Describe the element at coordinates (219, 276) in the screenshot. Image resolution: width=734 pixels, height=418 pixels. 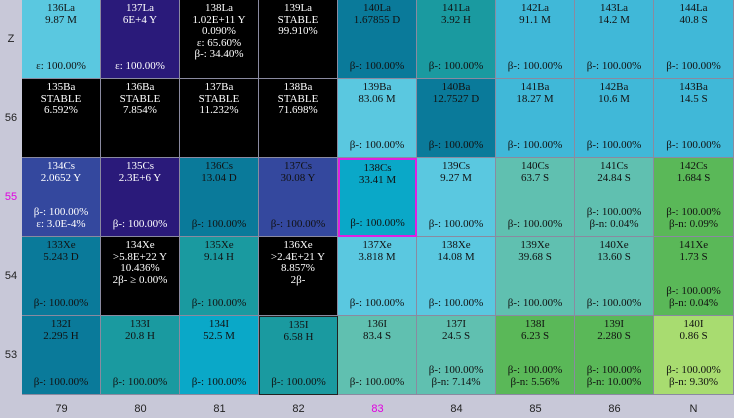
I see `nuclide-cell-135xe: 135Xe 9.14 H β-: 100.00%` at that location.